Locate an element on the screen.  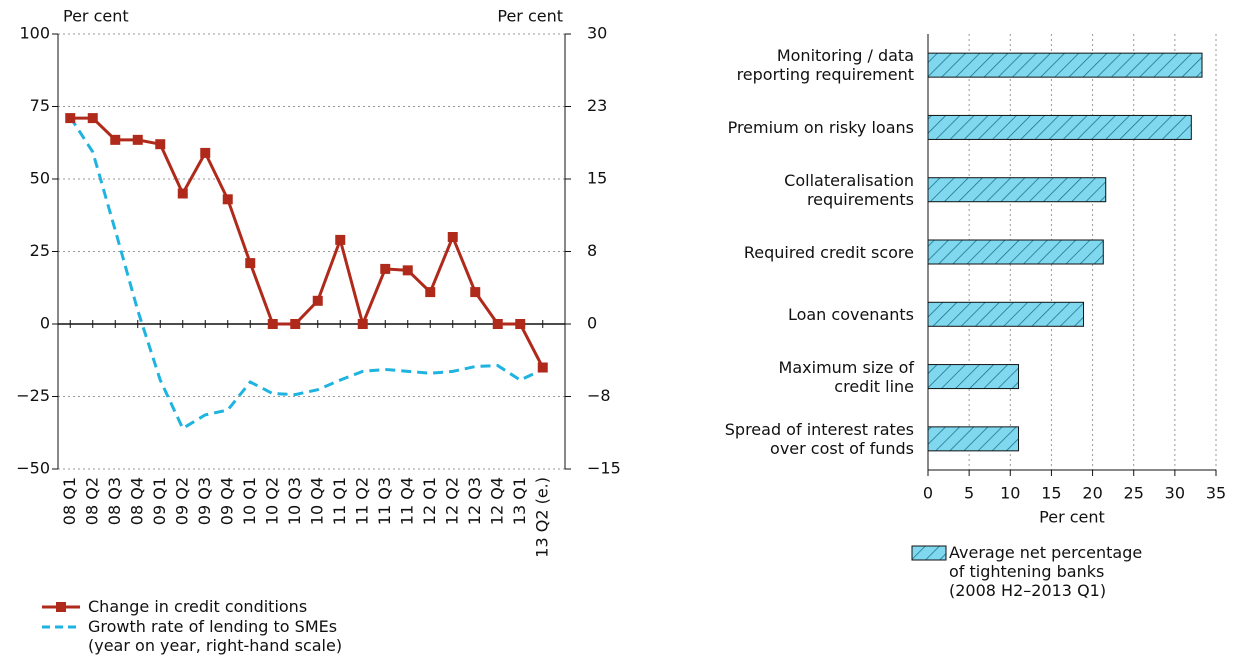
x-tick-label: 12 Q3 is located at coordinates (474, 501).